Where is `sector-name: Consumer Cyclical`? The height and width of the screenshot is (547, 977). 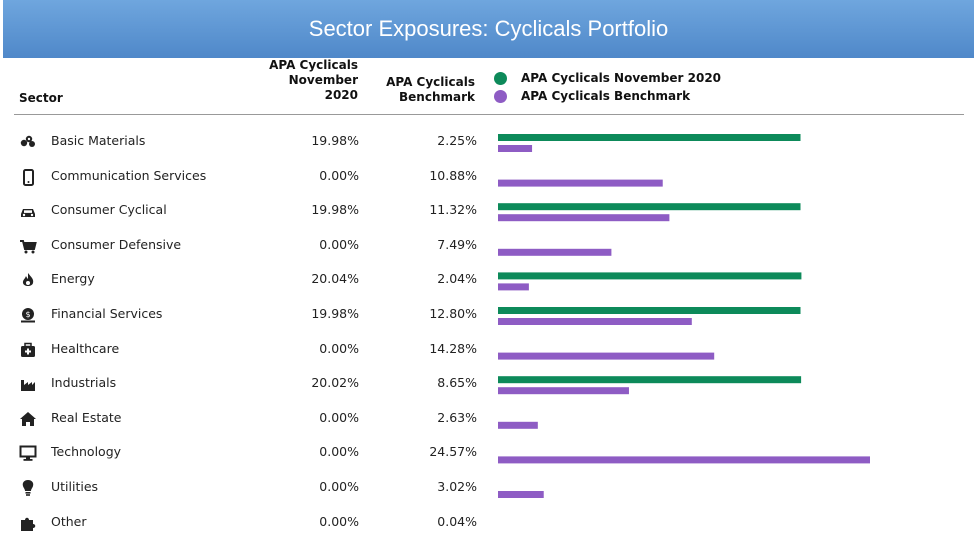 sector-name: Consumer Cyclical is located at coordinates (109, 210).